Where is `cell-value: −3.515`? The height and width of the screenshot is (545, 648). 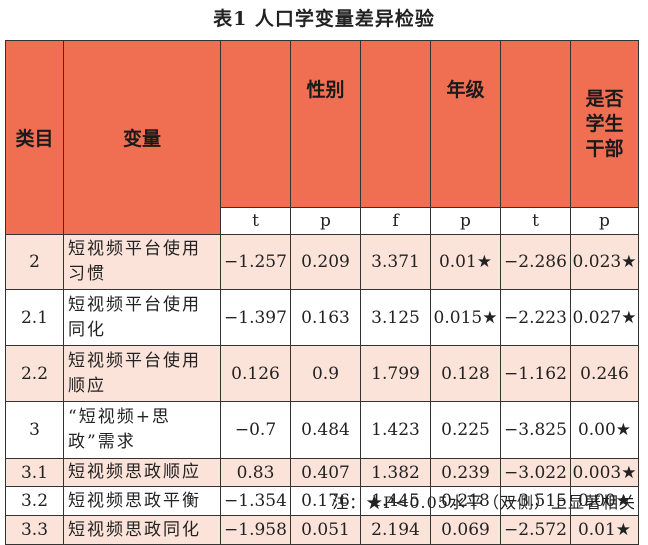 cell-value: −3.515 is located at coordinates (535, 501).